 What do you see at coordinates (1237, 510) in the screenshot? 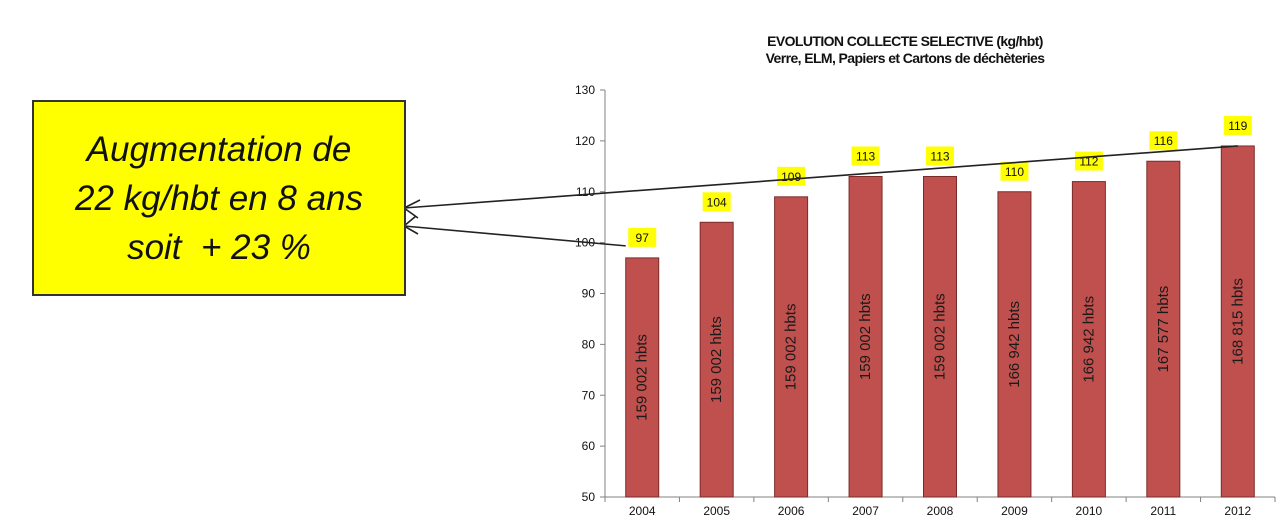
I see `x-tick-label: 2012` at bounding box center [1237, 510].